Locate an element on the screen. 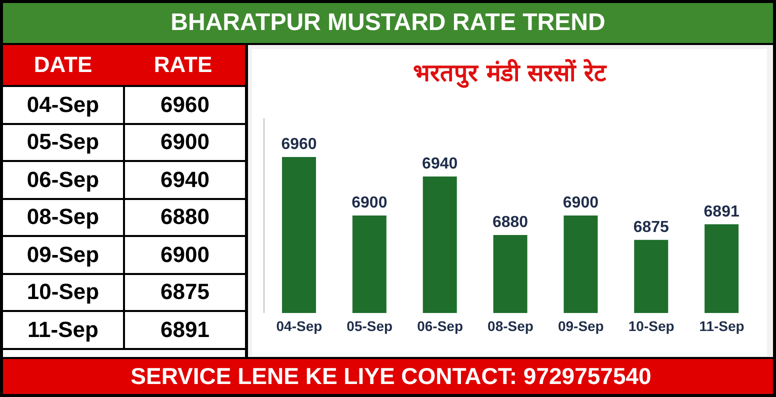 The width and height of the screenshot is (776, 397). x-tick-label: 11-Sep is located at coordinates (721, 326).